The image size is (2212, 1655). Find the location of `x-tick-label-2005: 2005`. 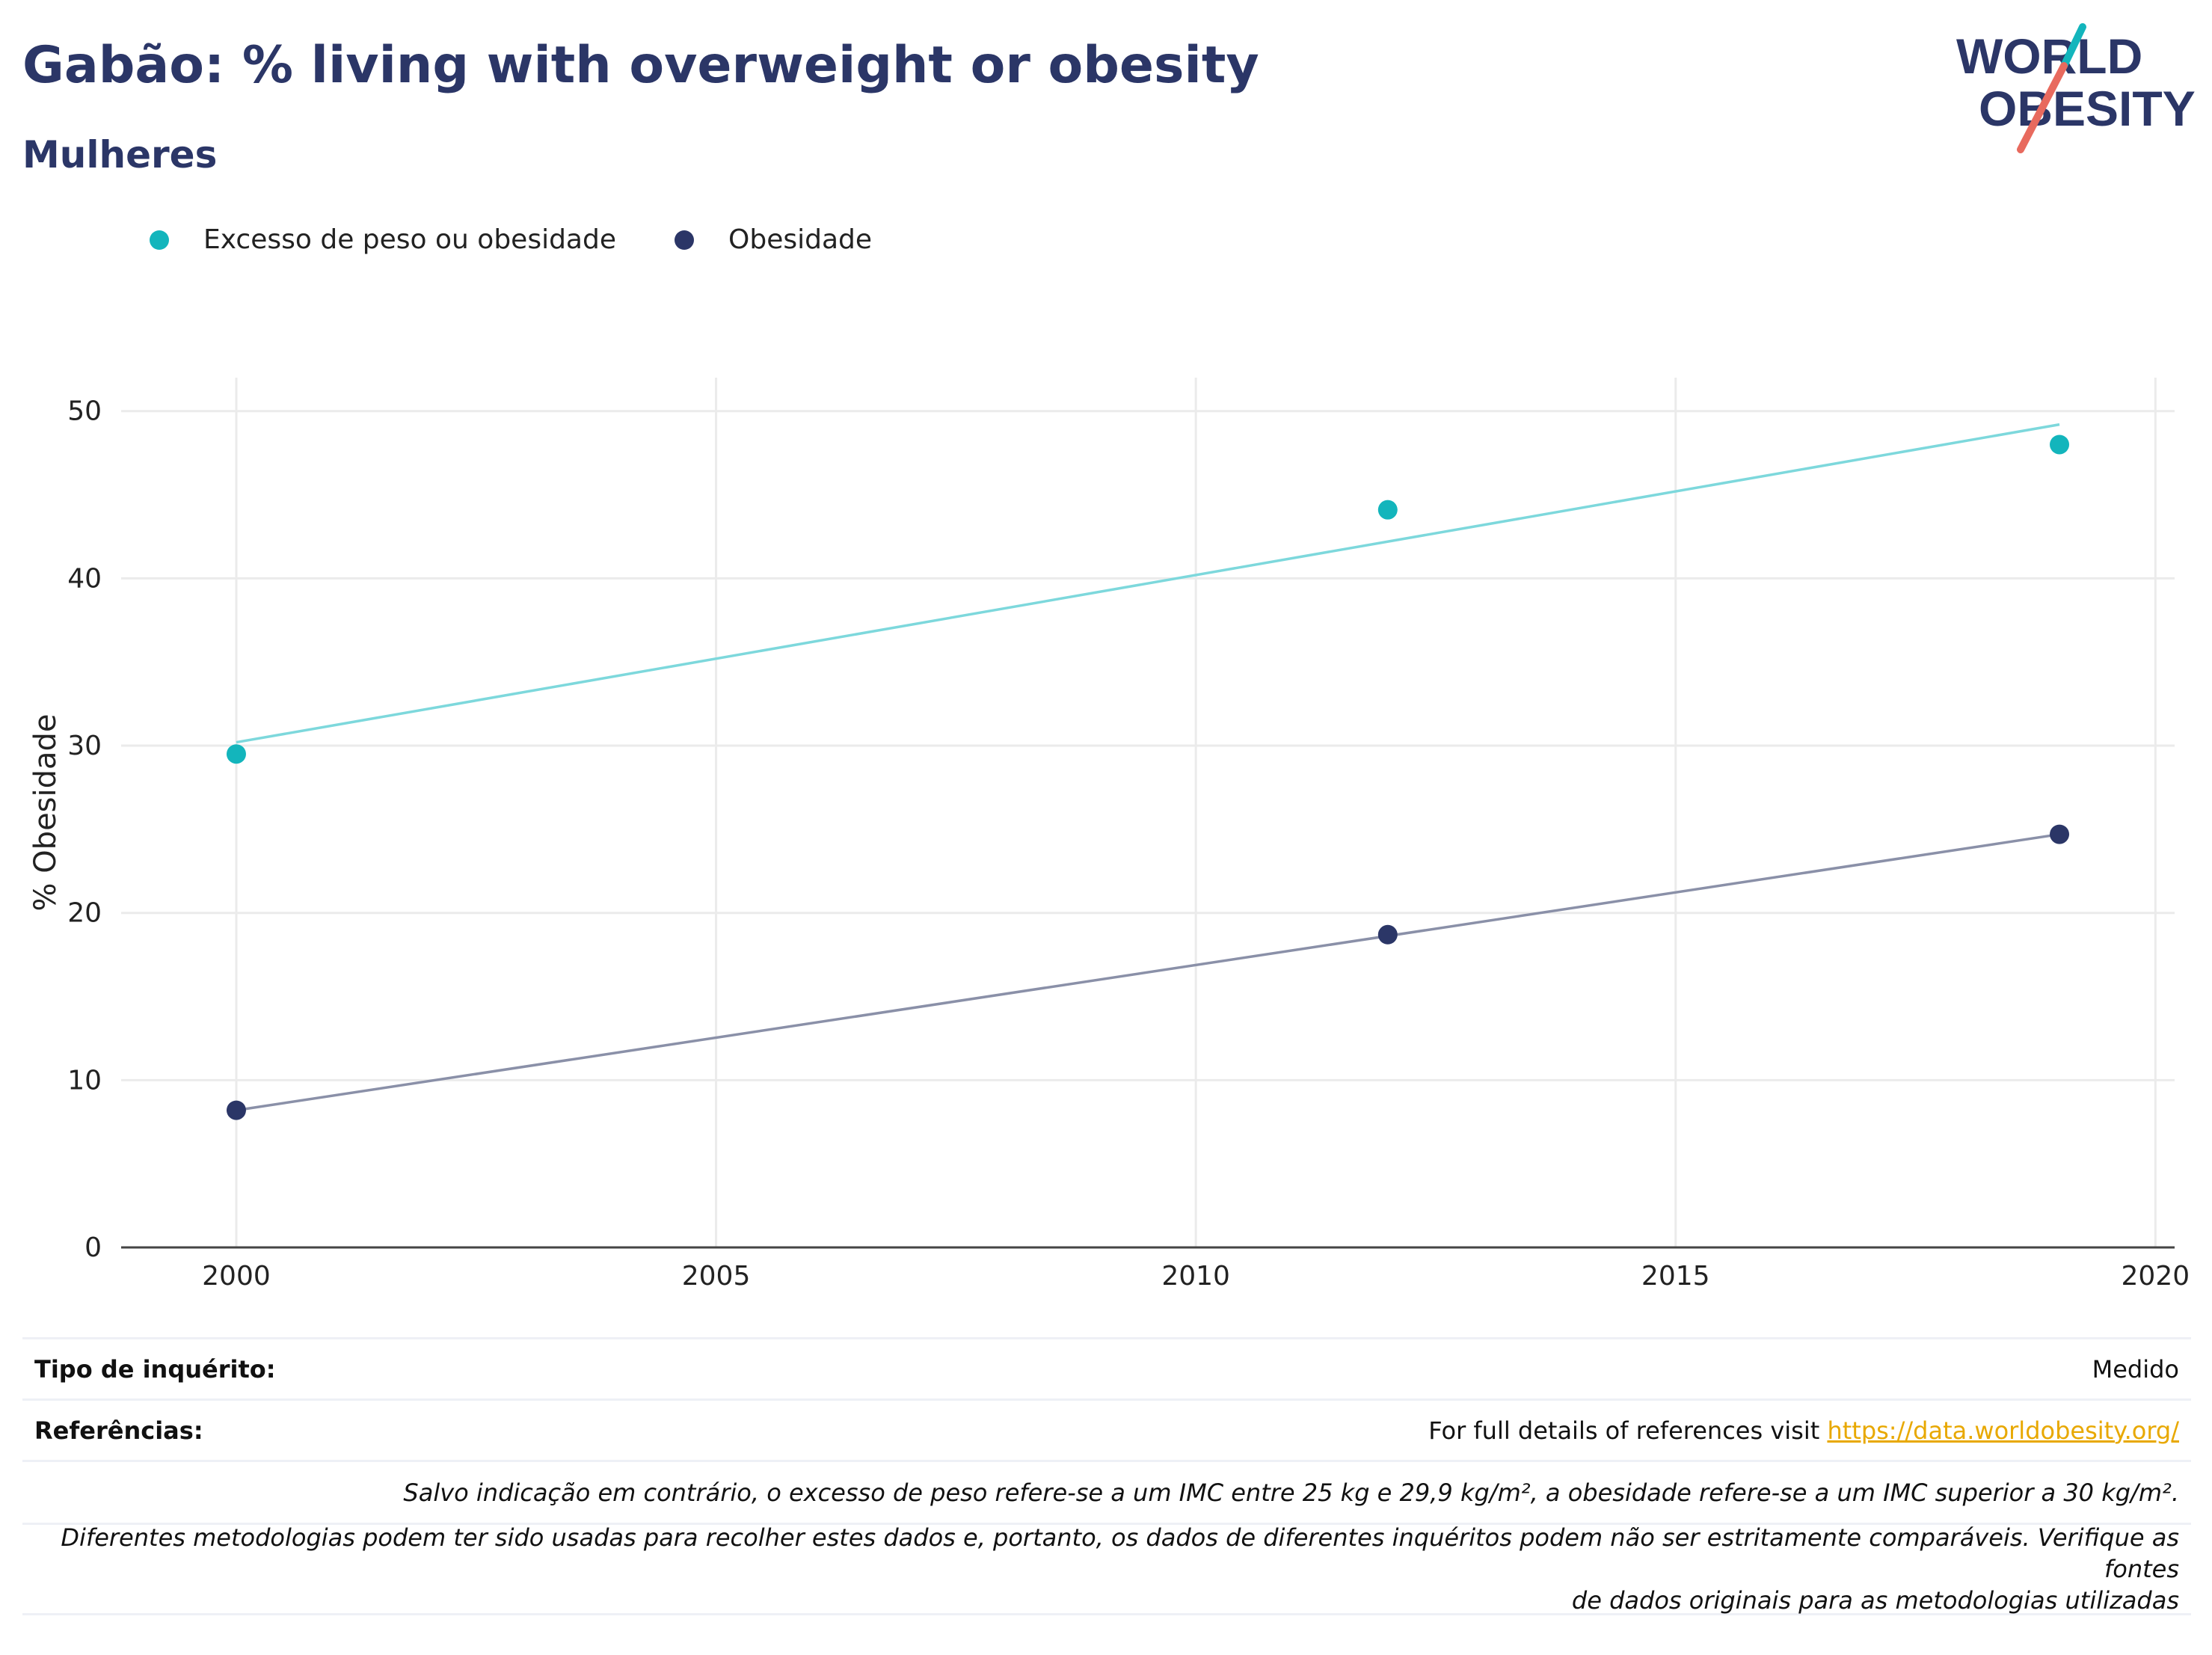

x-tick-label-2005: 2005 is located at coordinates (716, 1276).